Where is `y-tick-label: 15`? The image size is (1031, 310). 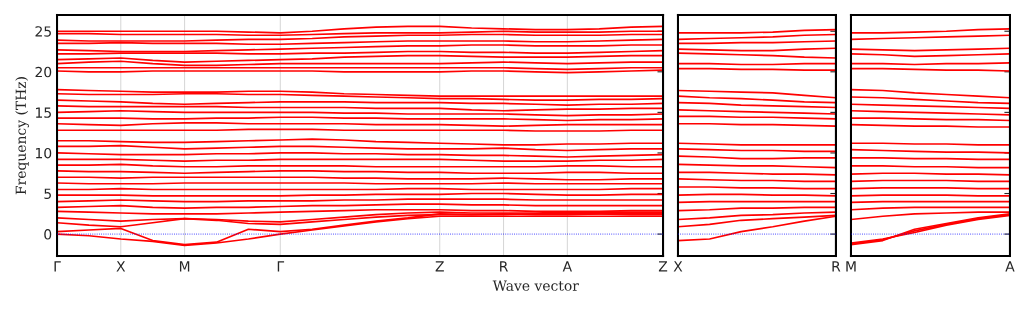
y-tick-label: 15 is located at coordinates (43, 112).